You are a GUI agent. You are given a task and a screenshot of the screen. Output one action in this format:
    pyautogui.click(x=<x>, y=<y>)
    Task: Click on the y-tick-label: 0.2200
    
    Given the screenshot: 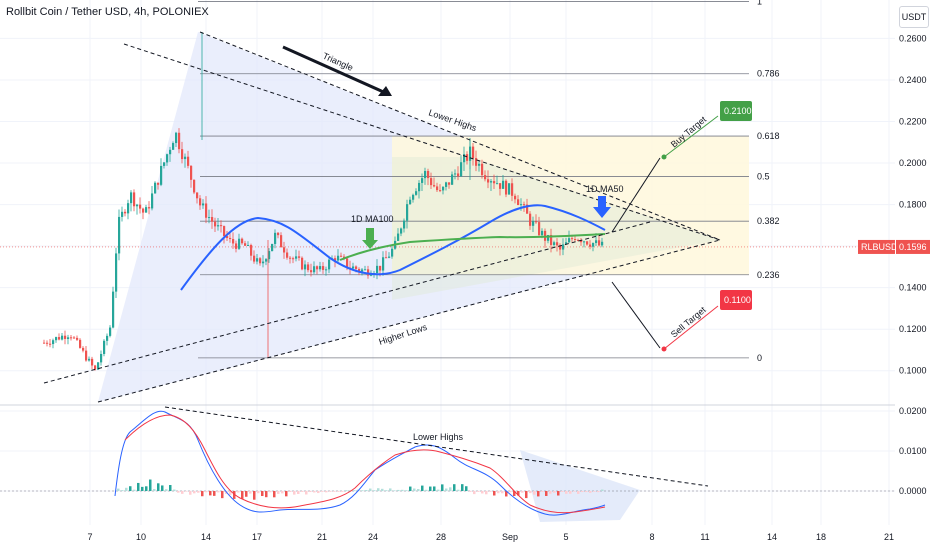 What is the action you would take?
    pyautogui.click(x=913, y=122)
    